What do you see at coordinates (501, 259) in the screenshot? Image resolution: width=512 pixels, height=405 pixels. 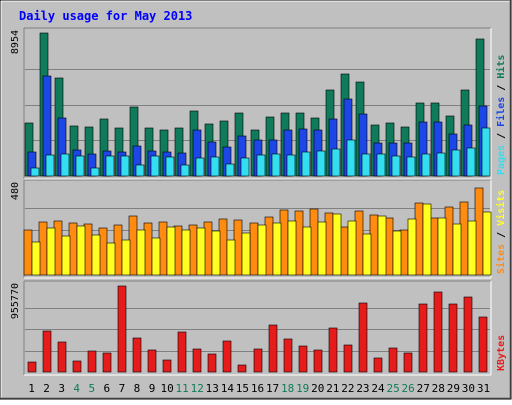 I see `legend-entry: Sites` at bounding box center [501, 259].